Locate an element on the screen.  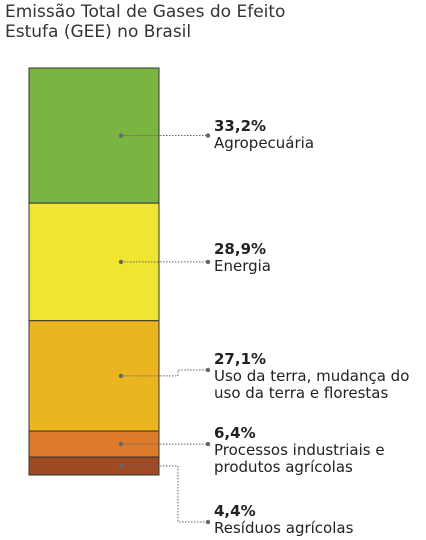
segment-name-label-5-line-1: Resíduos agrícolas is located at coordinates (284, 528).